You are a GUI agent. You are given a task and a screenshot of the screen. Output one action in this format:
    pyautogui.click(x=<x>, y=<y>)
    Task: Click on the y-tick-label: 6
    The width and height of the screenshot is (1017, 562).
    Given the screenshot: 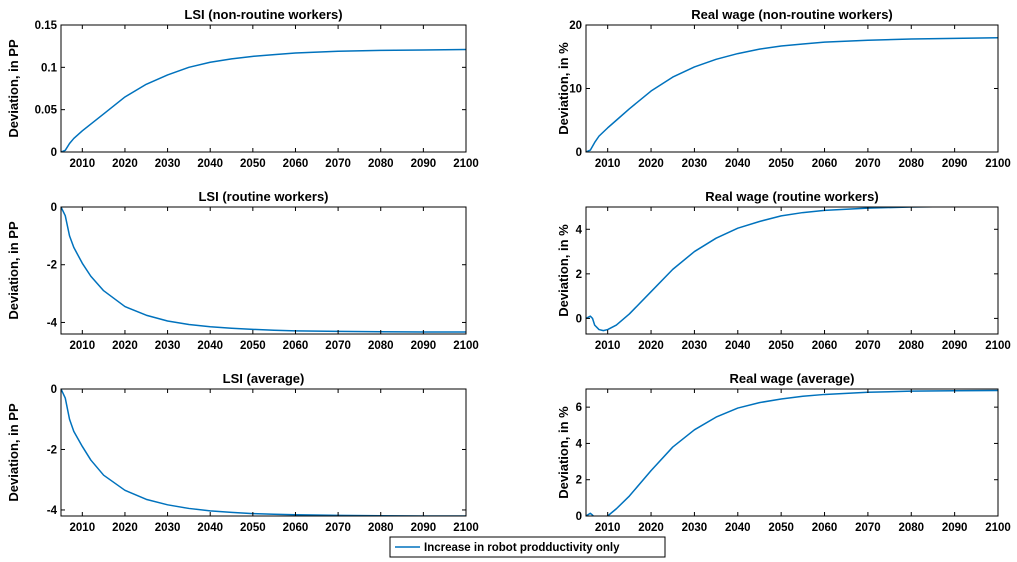 What is the action you would take?
    pyautogui.click(x=579, y=408)
    